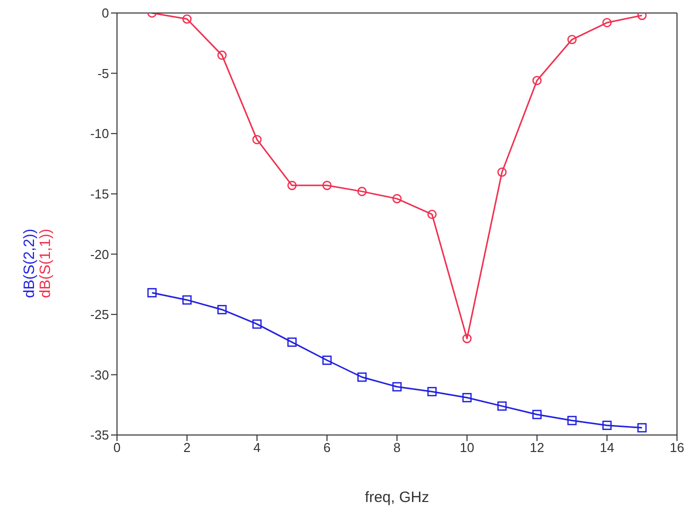 This screenshot has height=522, width=694. Describe the element at coordinates (607, 448) in the screenshot. I see `x-tick-label: 14` at that location.